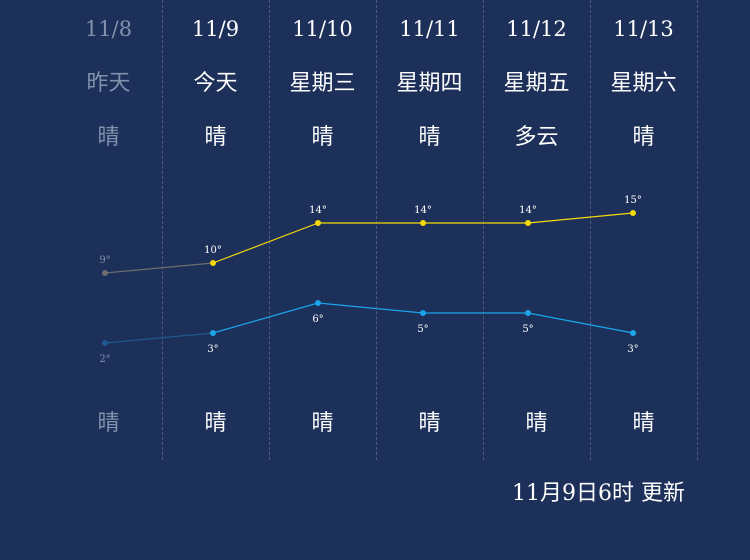  I want to click on forecast-column: 11/11 星期四 晴 晴, so click(430, 230).